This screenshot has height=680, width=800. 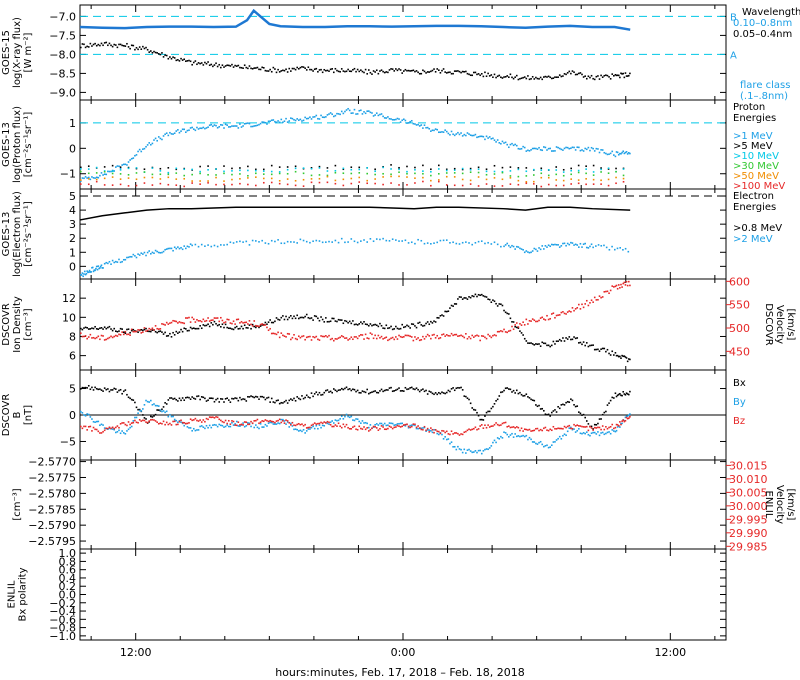 What do you see at coordinates (779, 324) in the screenshot?
I see `right-y-label: Velocity` at bounding box center [779, 324].